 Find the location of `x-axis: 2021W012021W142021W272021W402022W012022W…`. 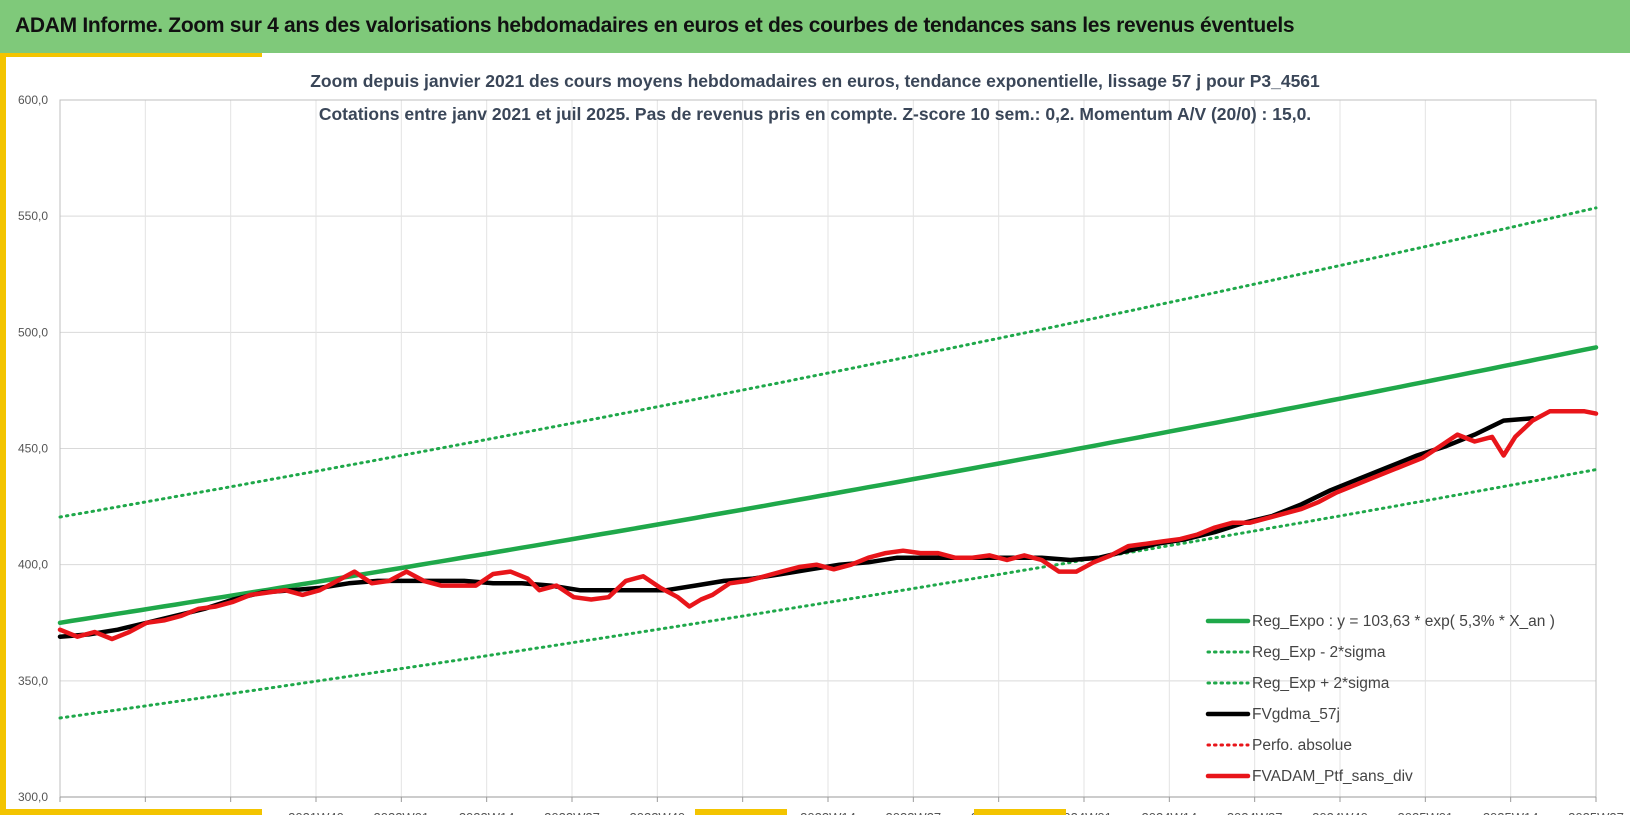

x-axis: 2021W012021W142021W272021W402022W012022W… is located at coordinates (828, 805).